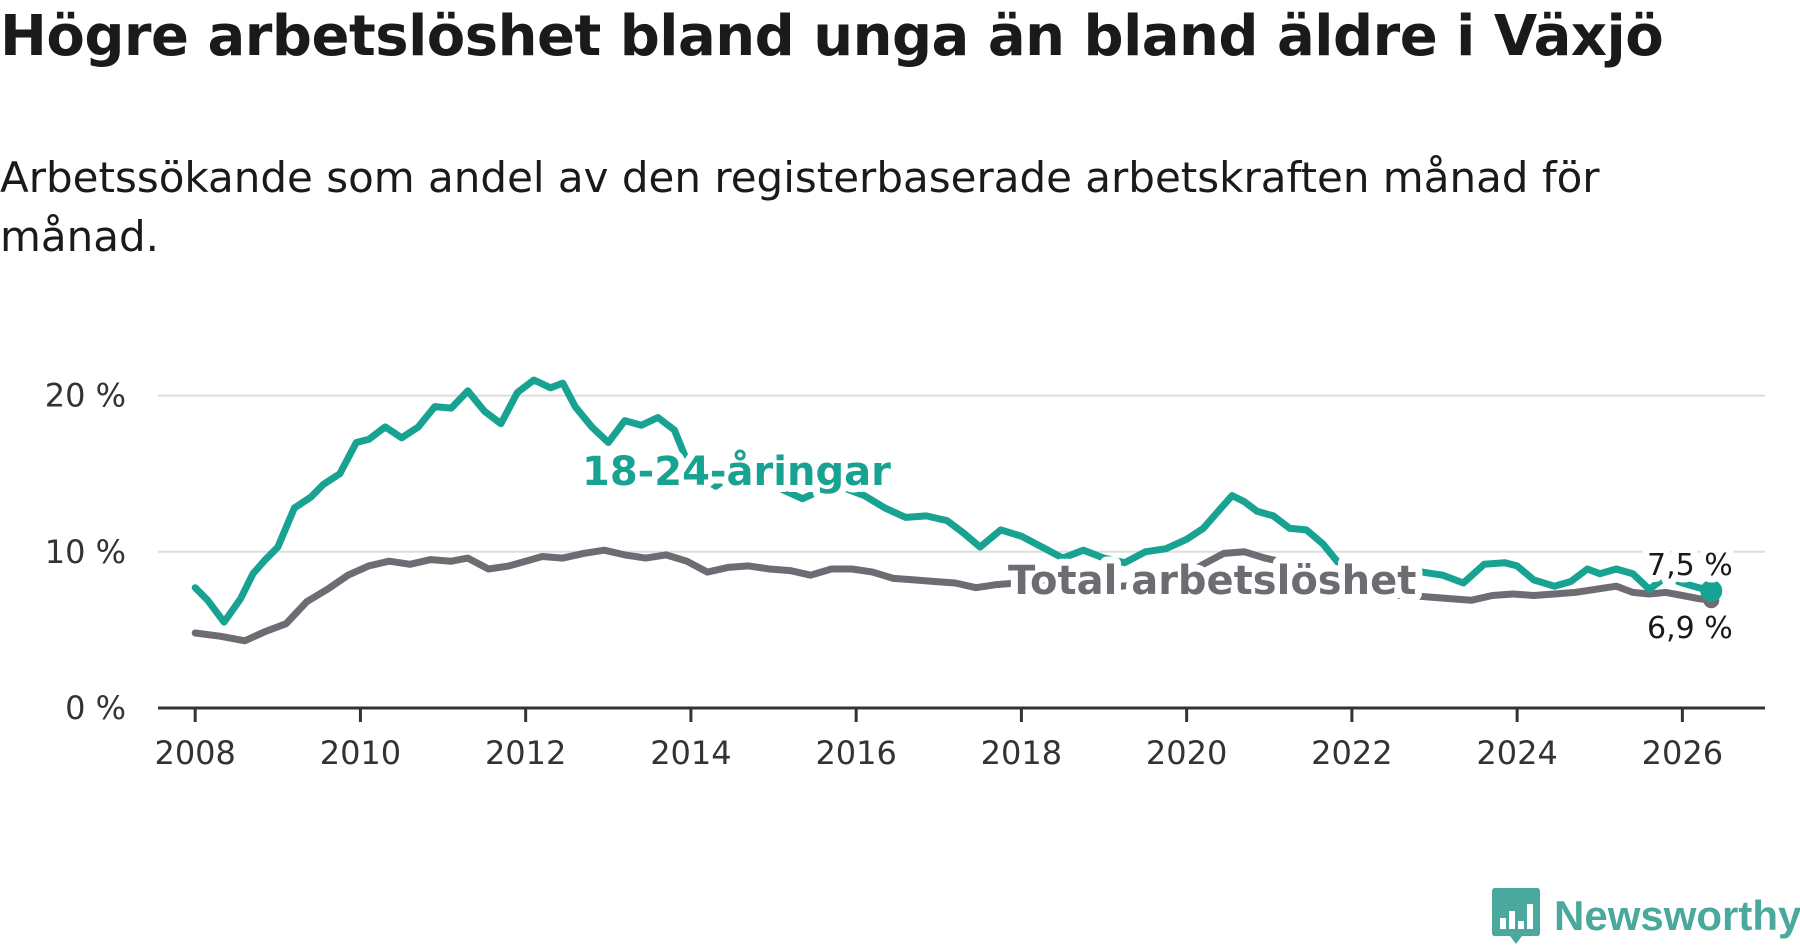  Describe the element at coordinates (1711, 590) in the screenshot. I see `series-end-marker-youth` at that location.